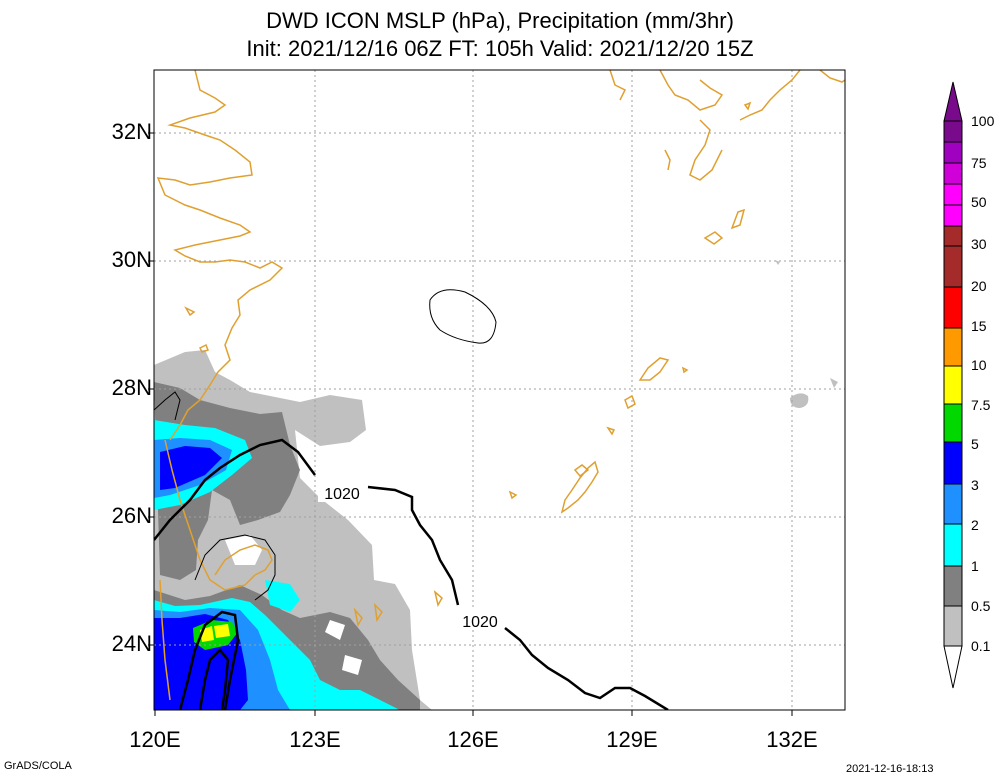 The height and width of the screenshot is (779, 1000). I want to click on lat-label-26n: 26N, so click(131, 515).